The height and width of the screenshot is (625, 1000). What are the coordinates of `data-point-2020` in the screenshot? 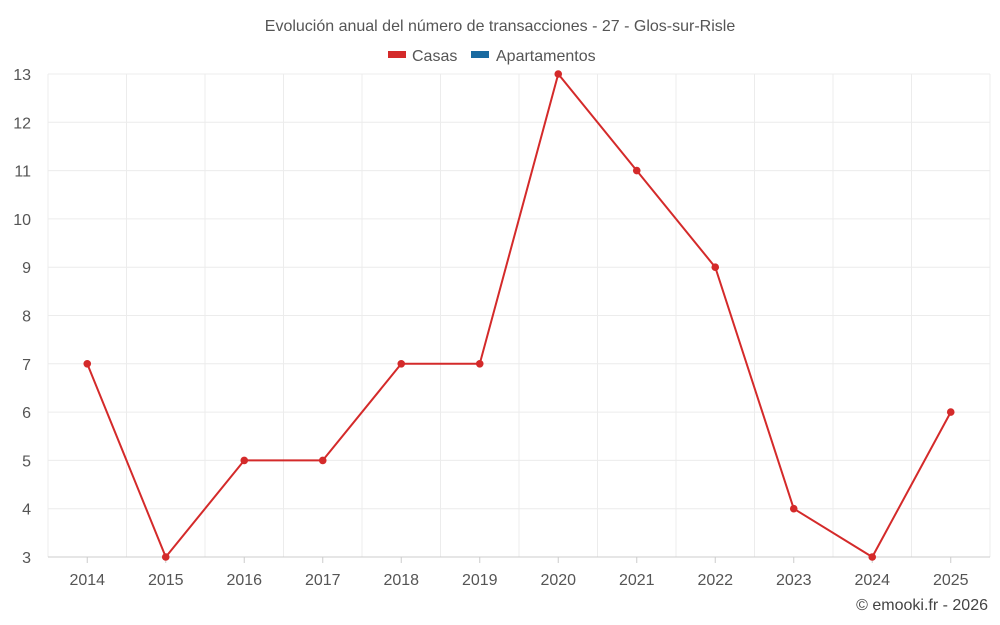 It's located at (558, 74).